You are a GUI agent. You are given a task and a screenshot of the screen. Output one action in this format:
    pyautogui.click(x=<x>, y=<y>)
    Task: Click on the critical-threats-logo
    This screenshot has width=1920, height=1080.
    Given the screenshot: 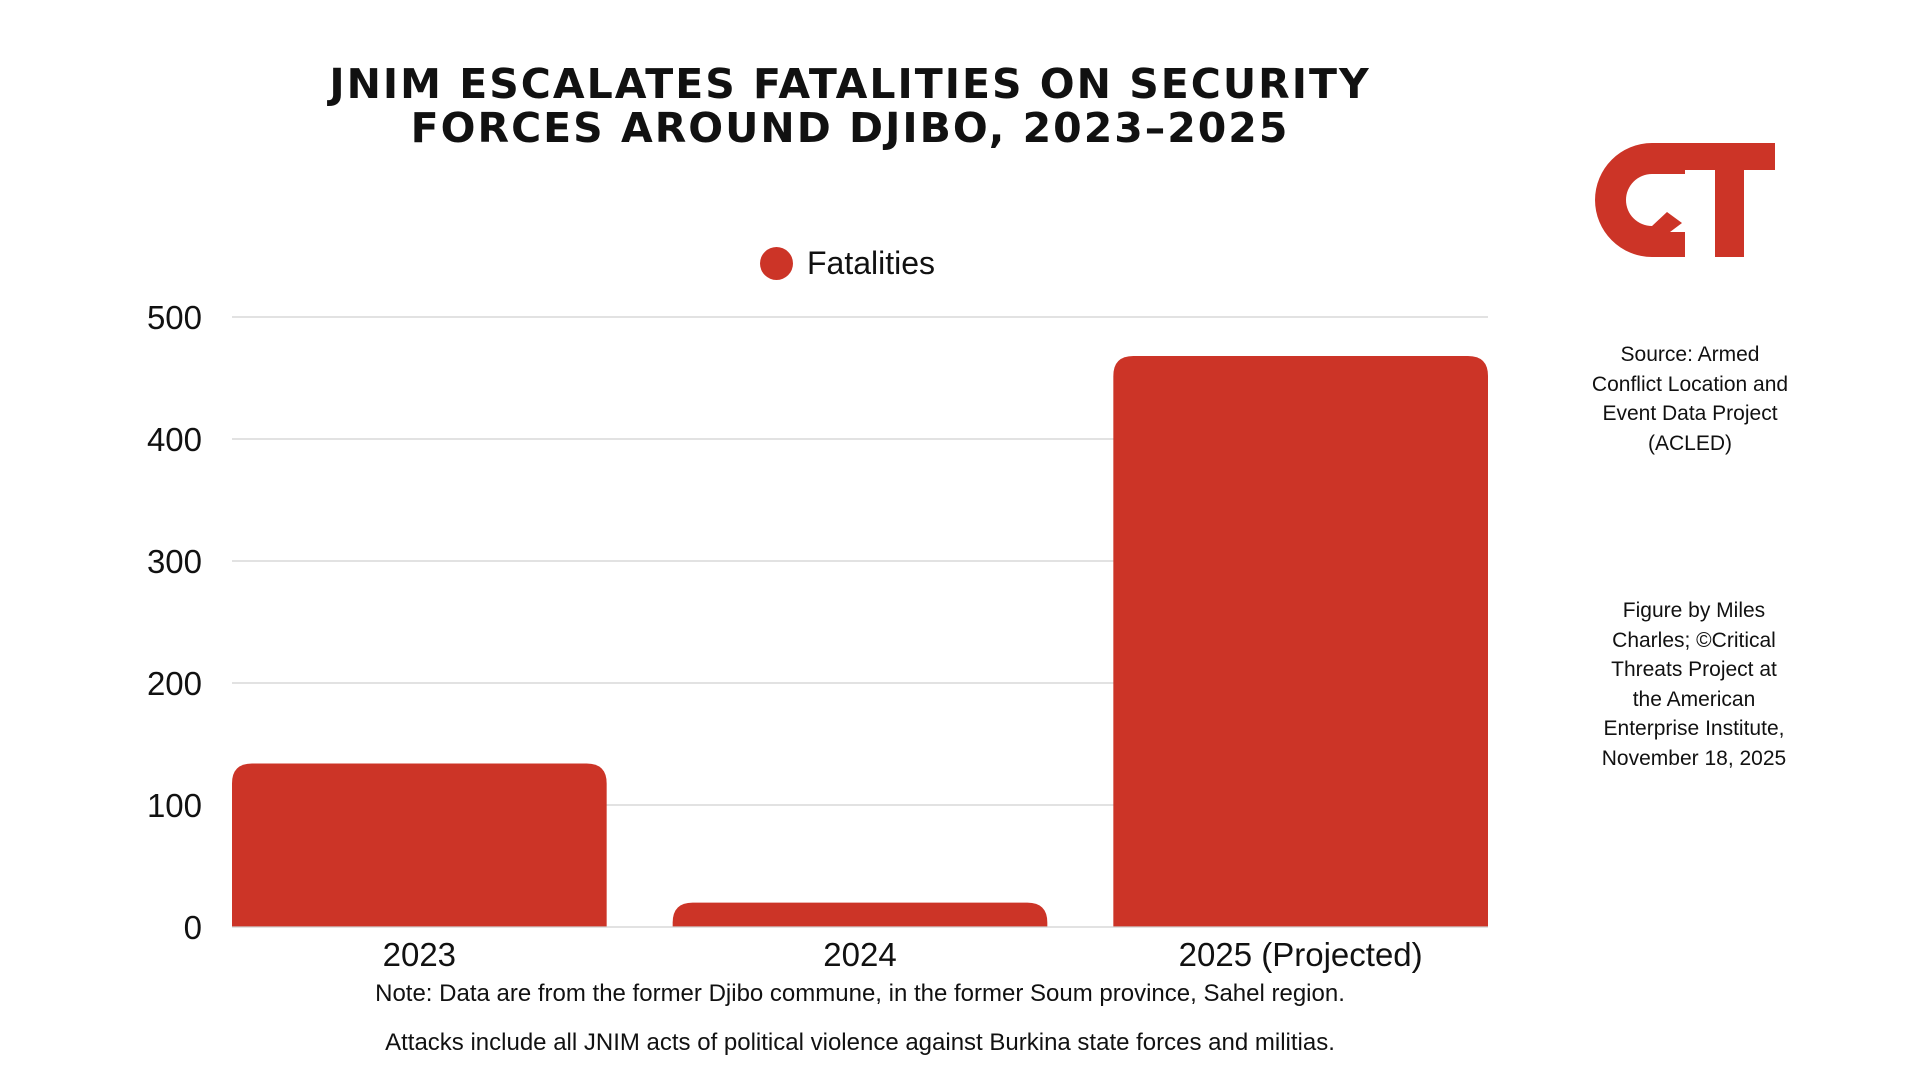 What is the action you would take?
    pyautogui.click(x=1687, y=202)
    